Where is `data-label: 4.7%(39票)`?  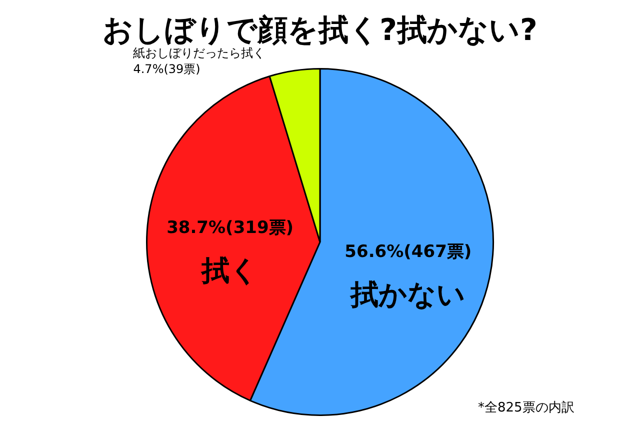 data-label: 4.7%(39票) is located at coordinates (166, 69).